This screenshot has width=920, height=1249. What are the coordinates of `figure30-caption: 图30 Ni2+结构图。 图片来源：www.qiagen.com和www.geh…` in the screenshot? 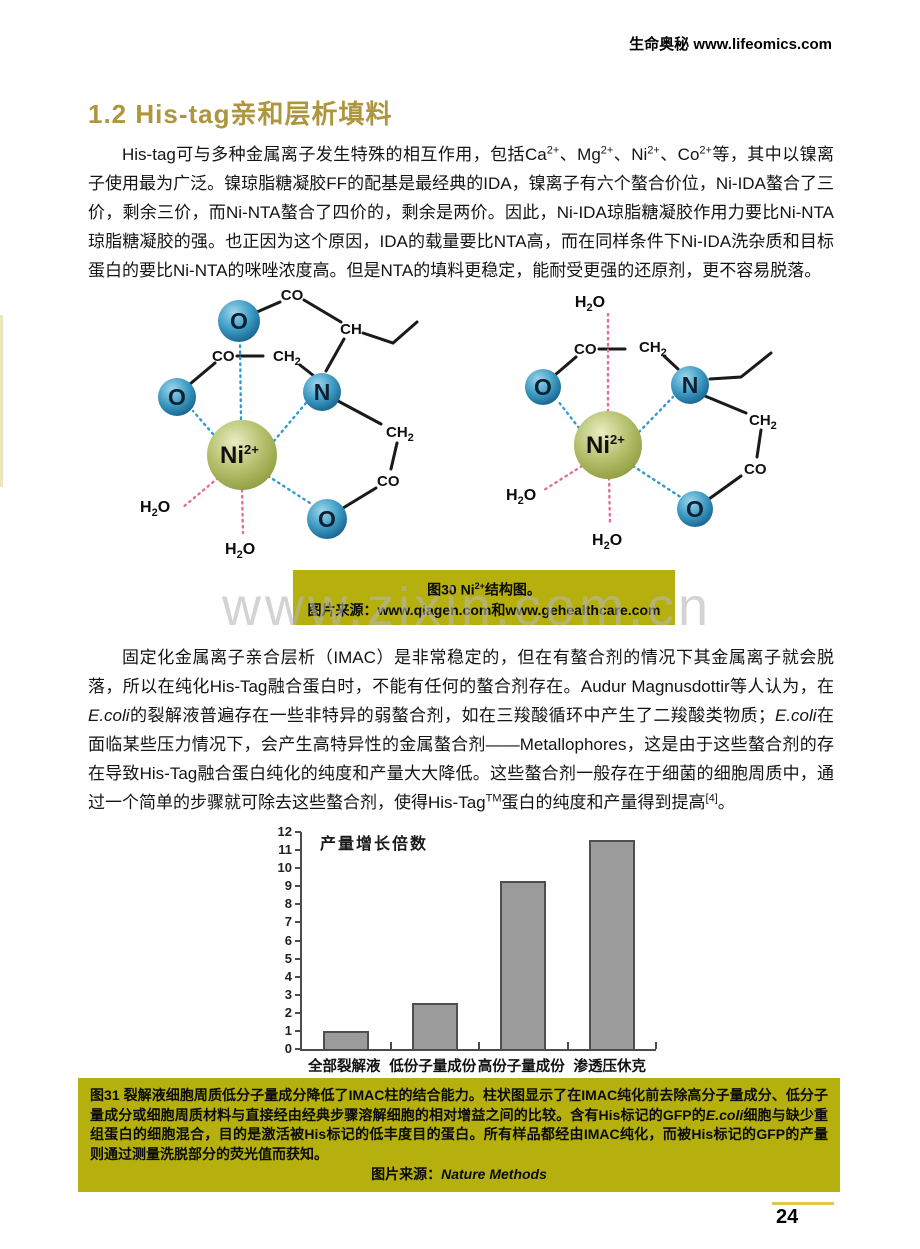 It's located at (484, 597).